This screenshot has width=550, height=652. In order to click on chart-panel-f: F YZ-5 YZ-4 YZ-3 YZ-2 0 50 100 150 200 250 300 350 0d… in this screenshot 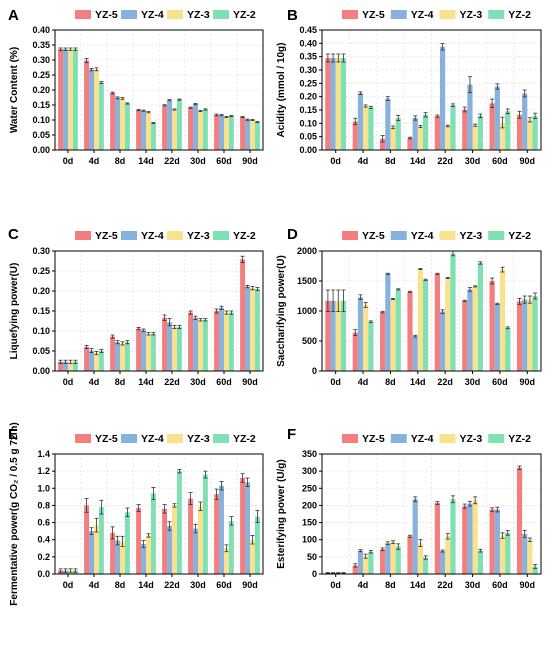, I will do `click(409, 508)`.